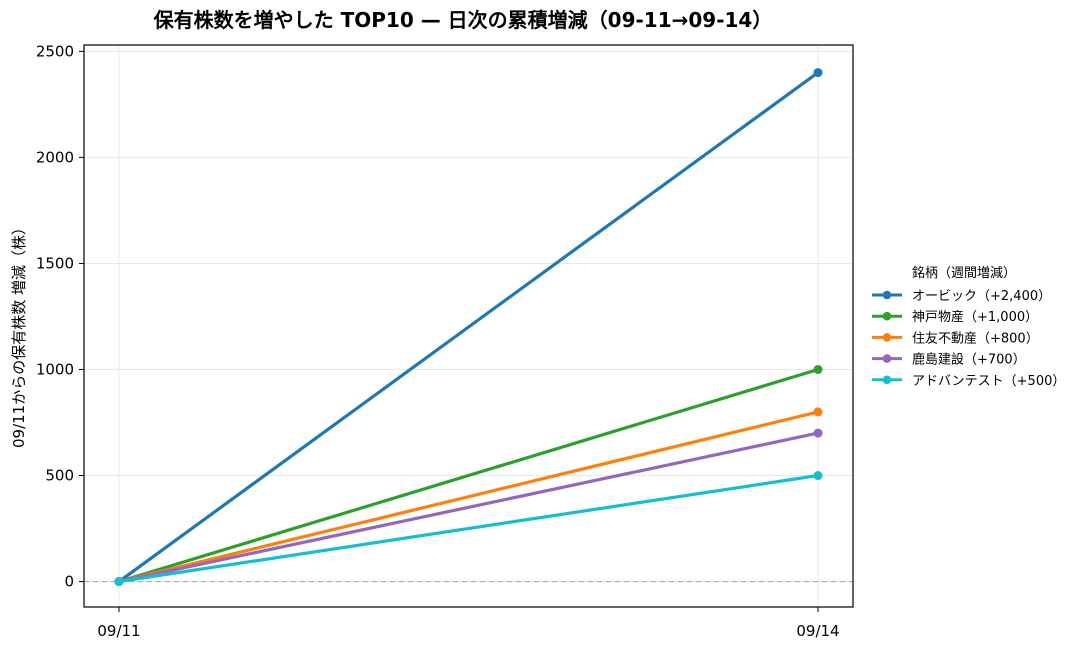 The width and height of the screenshot is (1088, 648). What do you see at coordinates (468, 528) in the screenshot?
I see `series-line` at bounding box center [468, 528].